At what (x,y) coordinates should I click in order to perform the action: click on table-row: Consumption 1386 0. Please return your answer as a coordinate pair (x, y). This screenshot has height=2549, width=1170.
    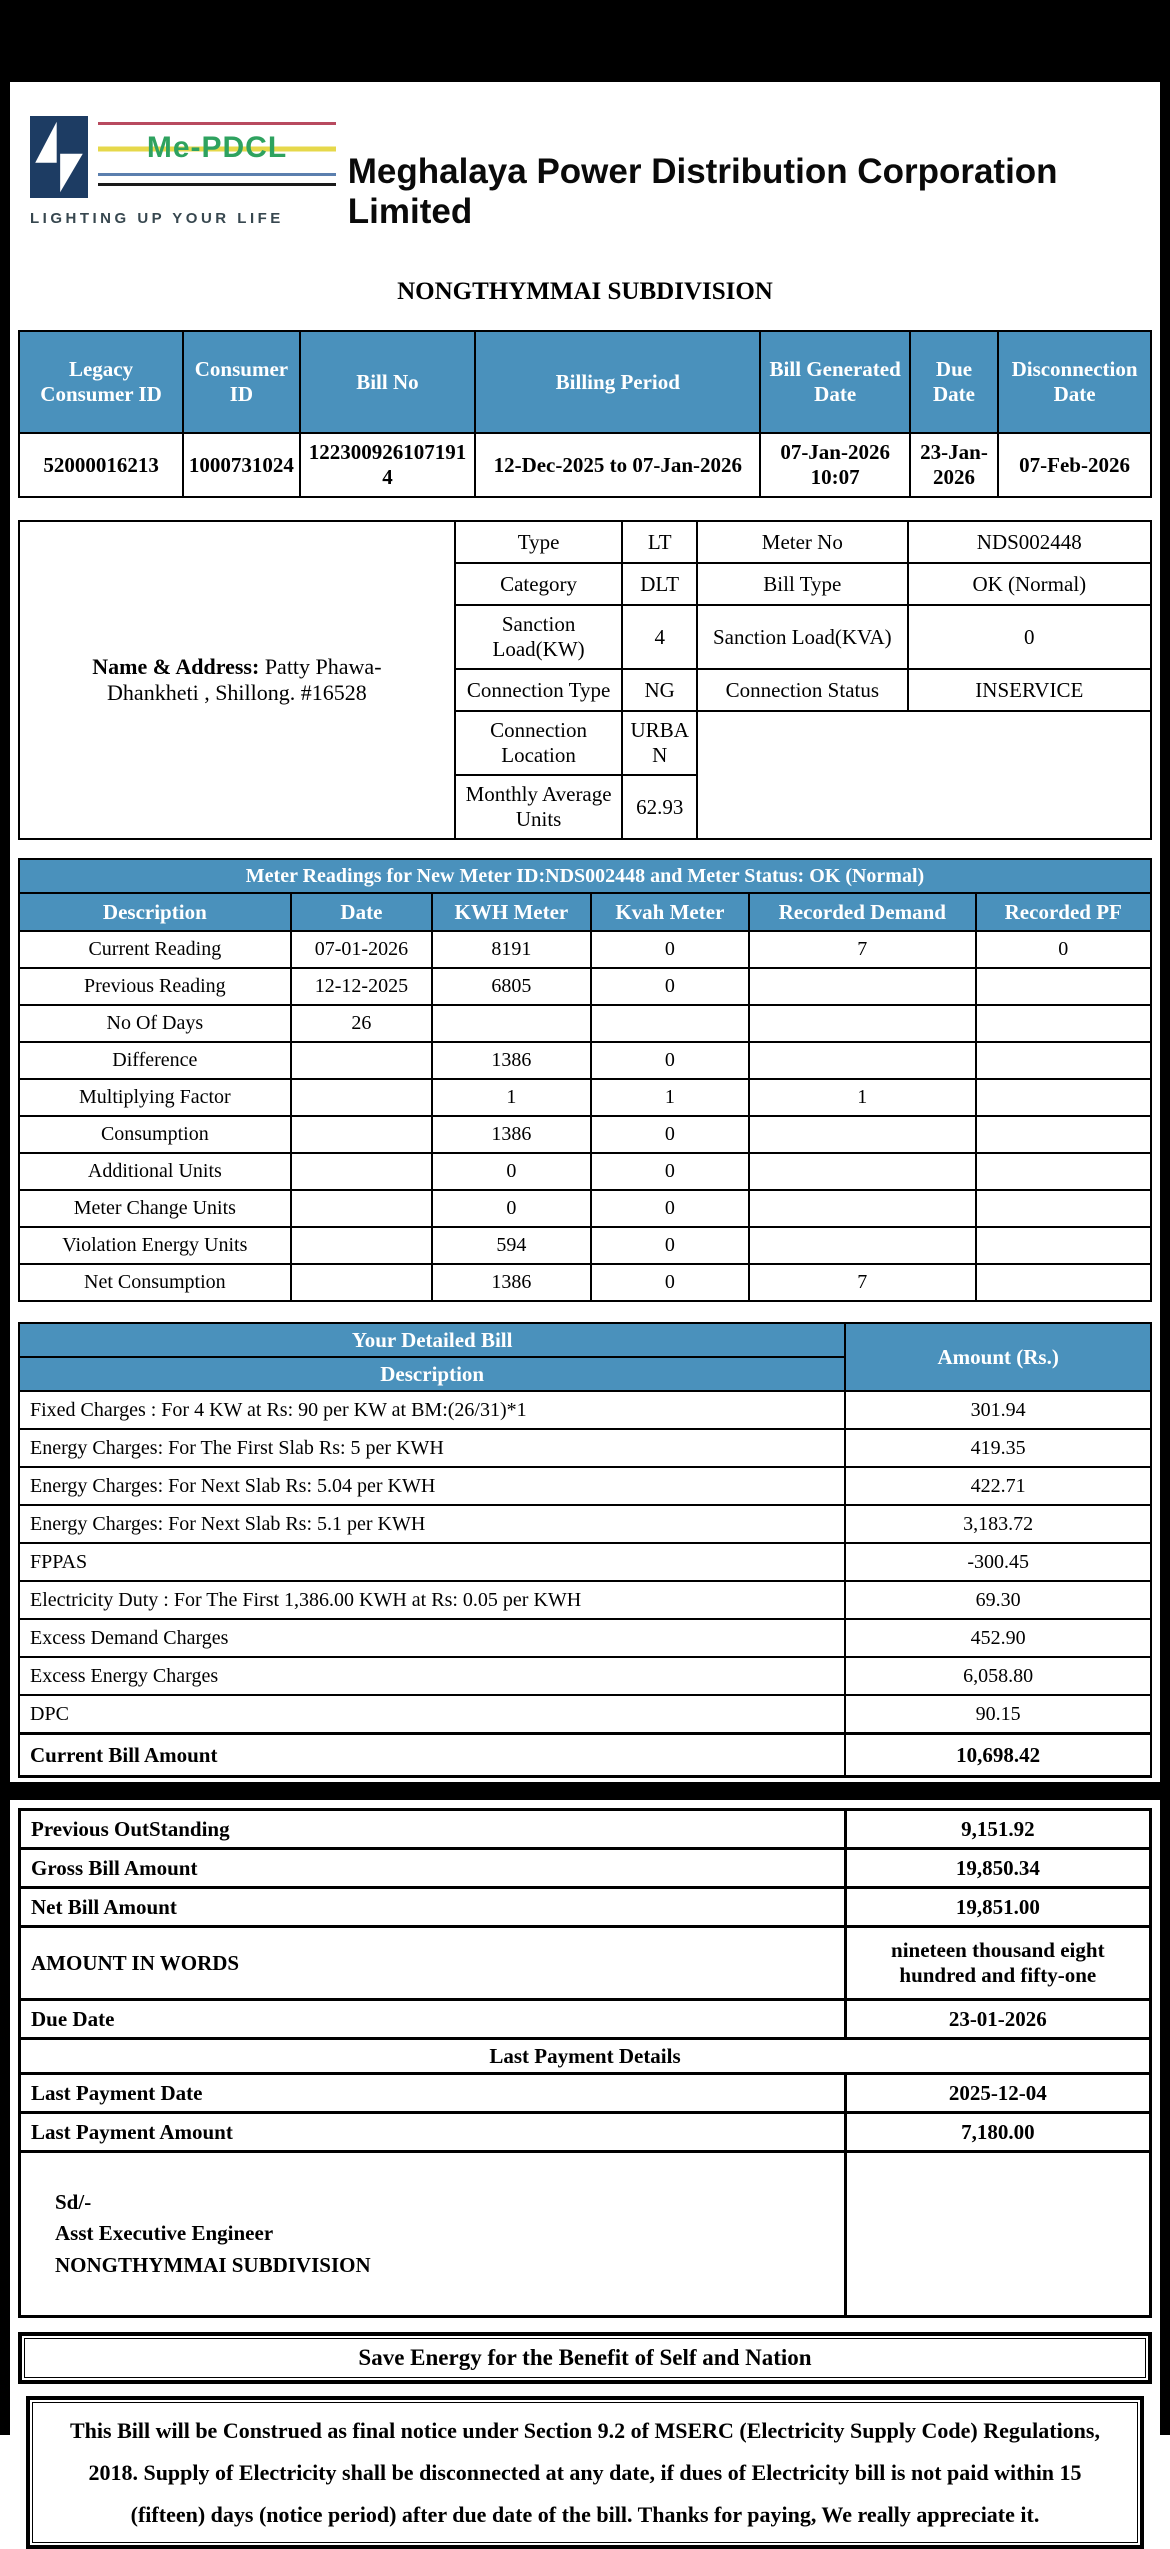
    Looking at the image, I should click on (585, 1134).